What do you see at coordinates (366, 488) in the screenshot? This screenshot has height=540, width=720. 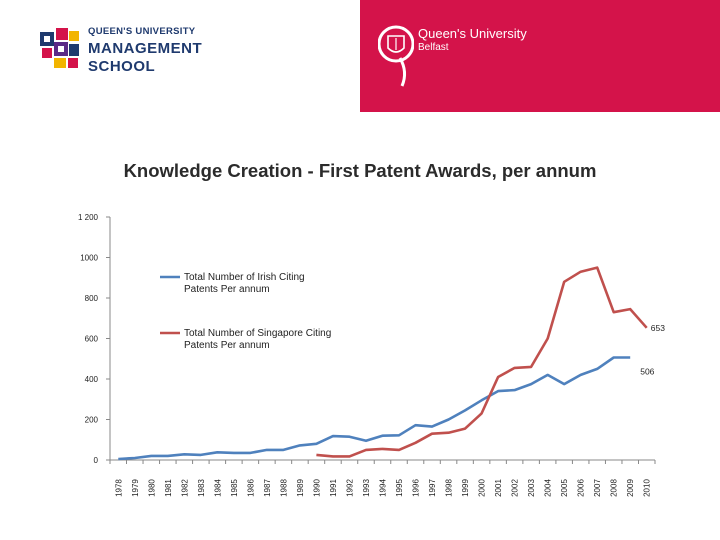 I see `x-tick-label: 1993` at bounding box center [366, 488].